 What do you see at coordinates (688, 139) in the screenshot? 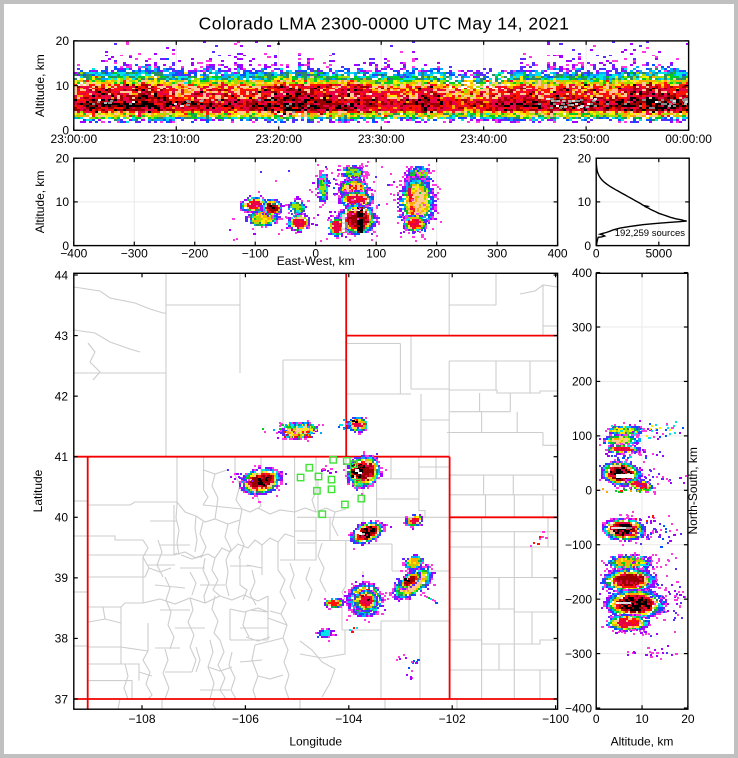
I see `svg-text: 00:00:00` at bounding box center [688, 139].